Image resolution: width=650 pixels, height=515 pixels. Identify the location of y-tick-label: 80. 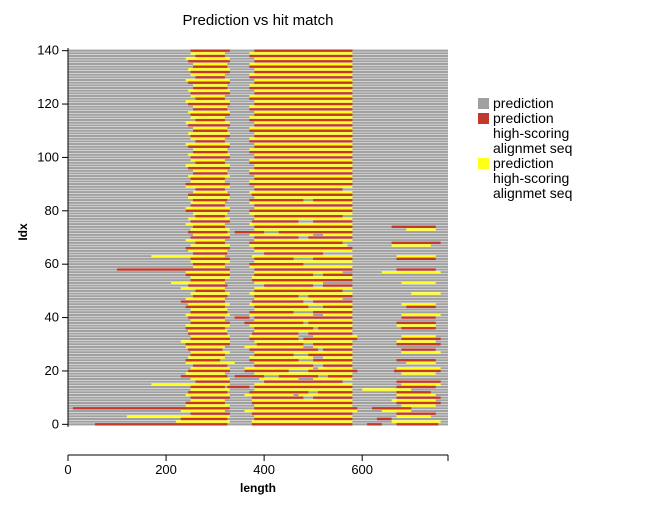
(52, 210).